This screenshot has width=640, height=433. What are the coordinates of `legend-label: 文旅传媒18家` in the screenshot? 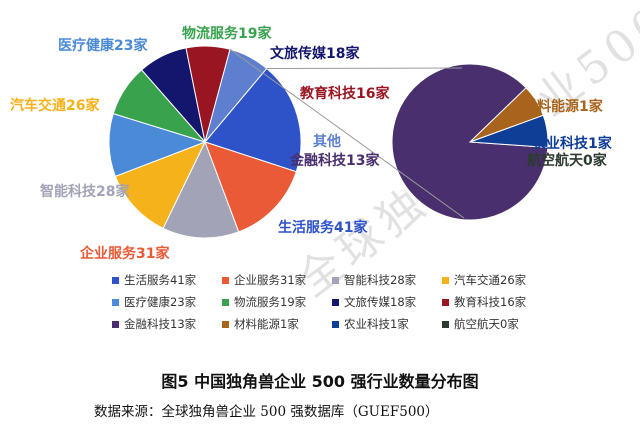 It's located at (380, 302).